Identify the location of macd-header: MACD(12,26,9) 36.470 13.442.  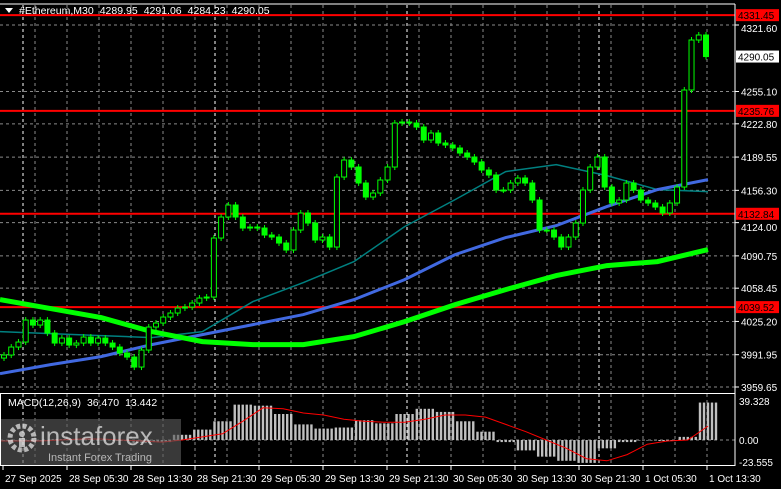
(82, 403).